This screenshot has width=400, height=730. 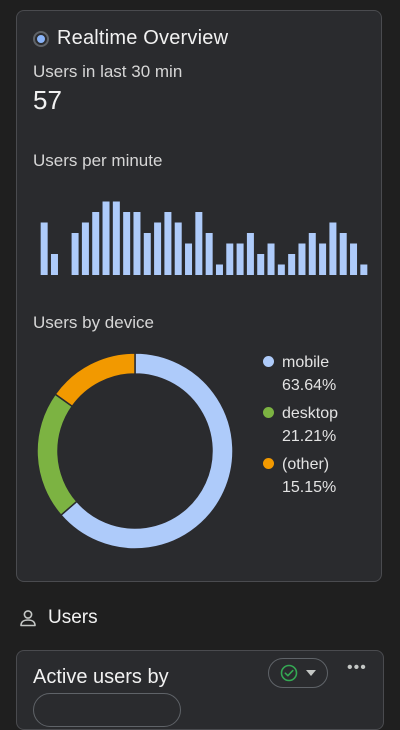 I want to click on legend-dot-desktop, so click(x=268, y=412).